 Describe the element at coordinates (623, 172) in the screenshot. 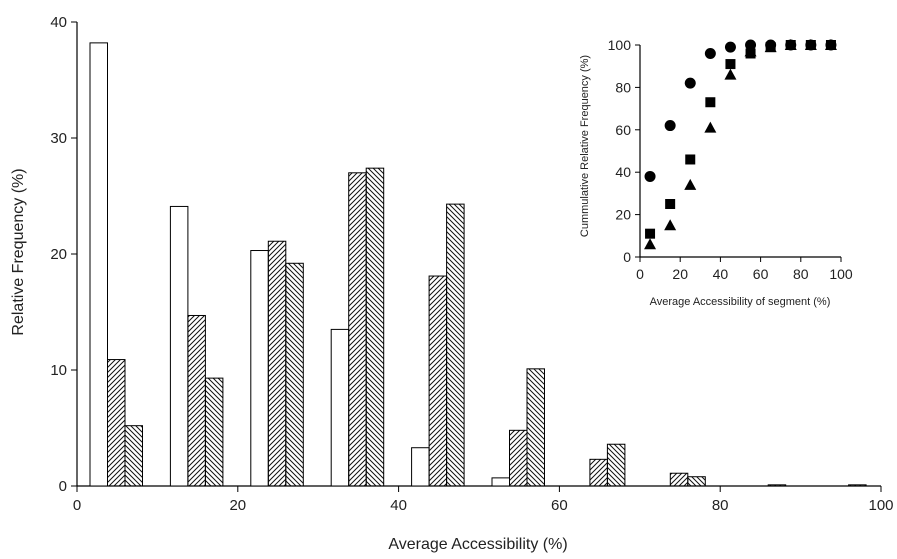

I see `inset-y-tick-label: 40` at that location.